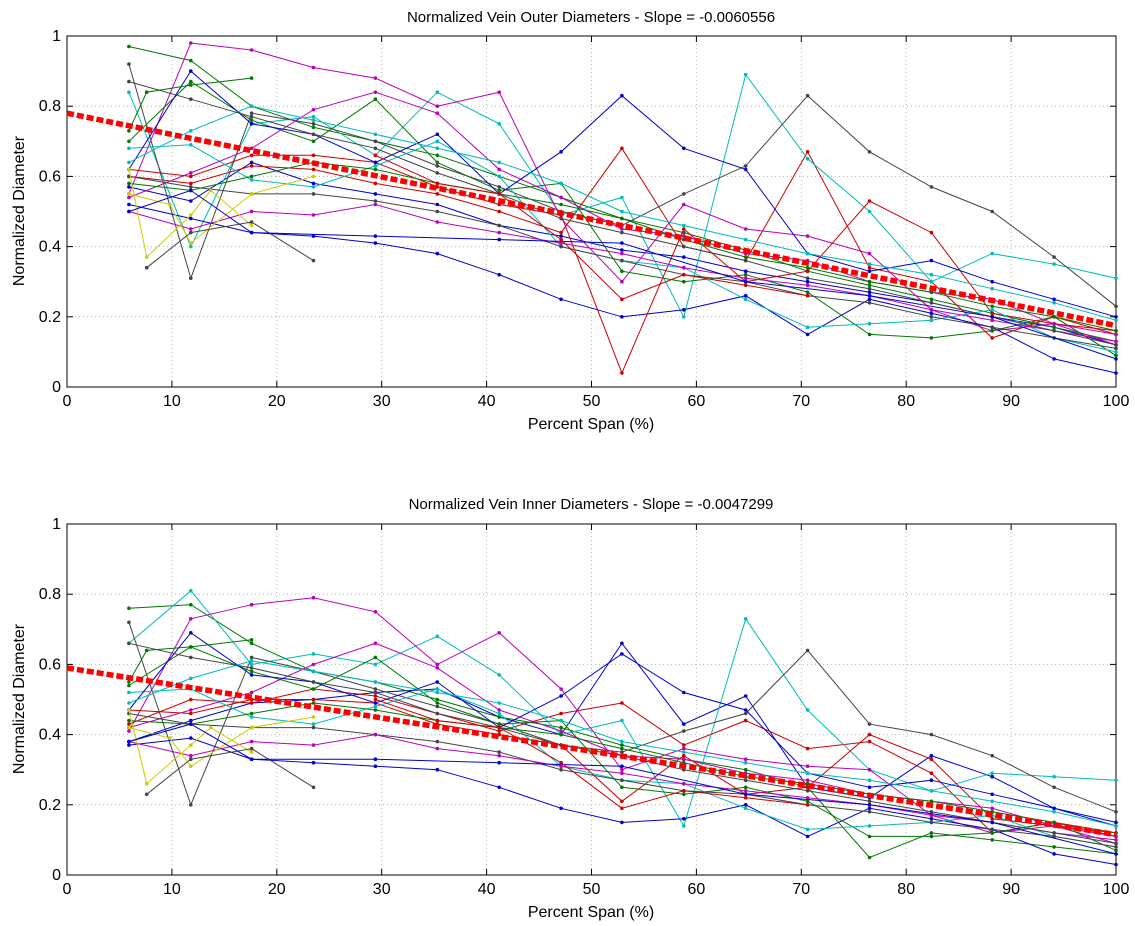  Describe the element at coordinates (622, 789) in the screenshot. I see `series-line` at that location.